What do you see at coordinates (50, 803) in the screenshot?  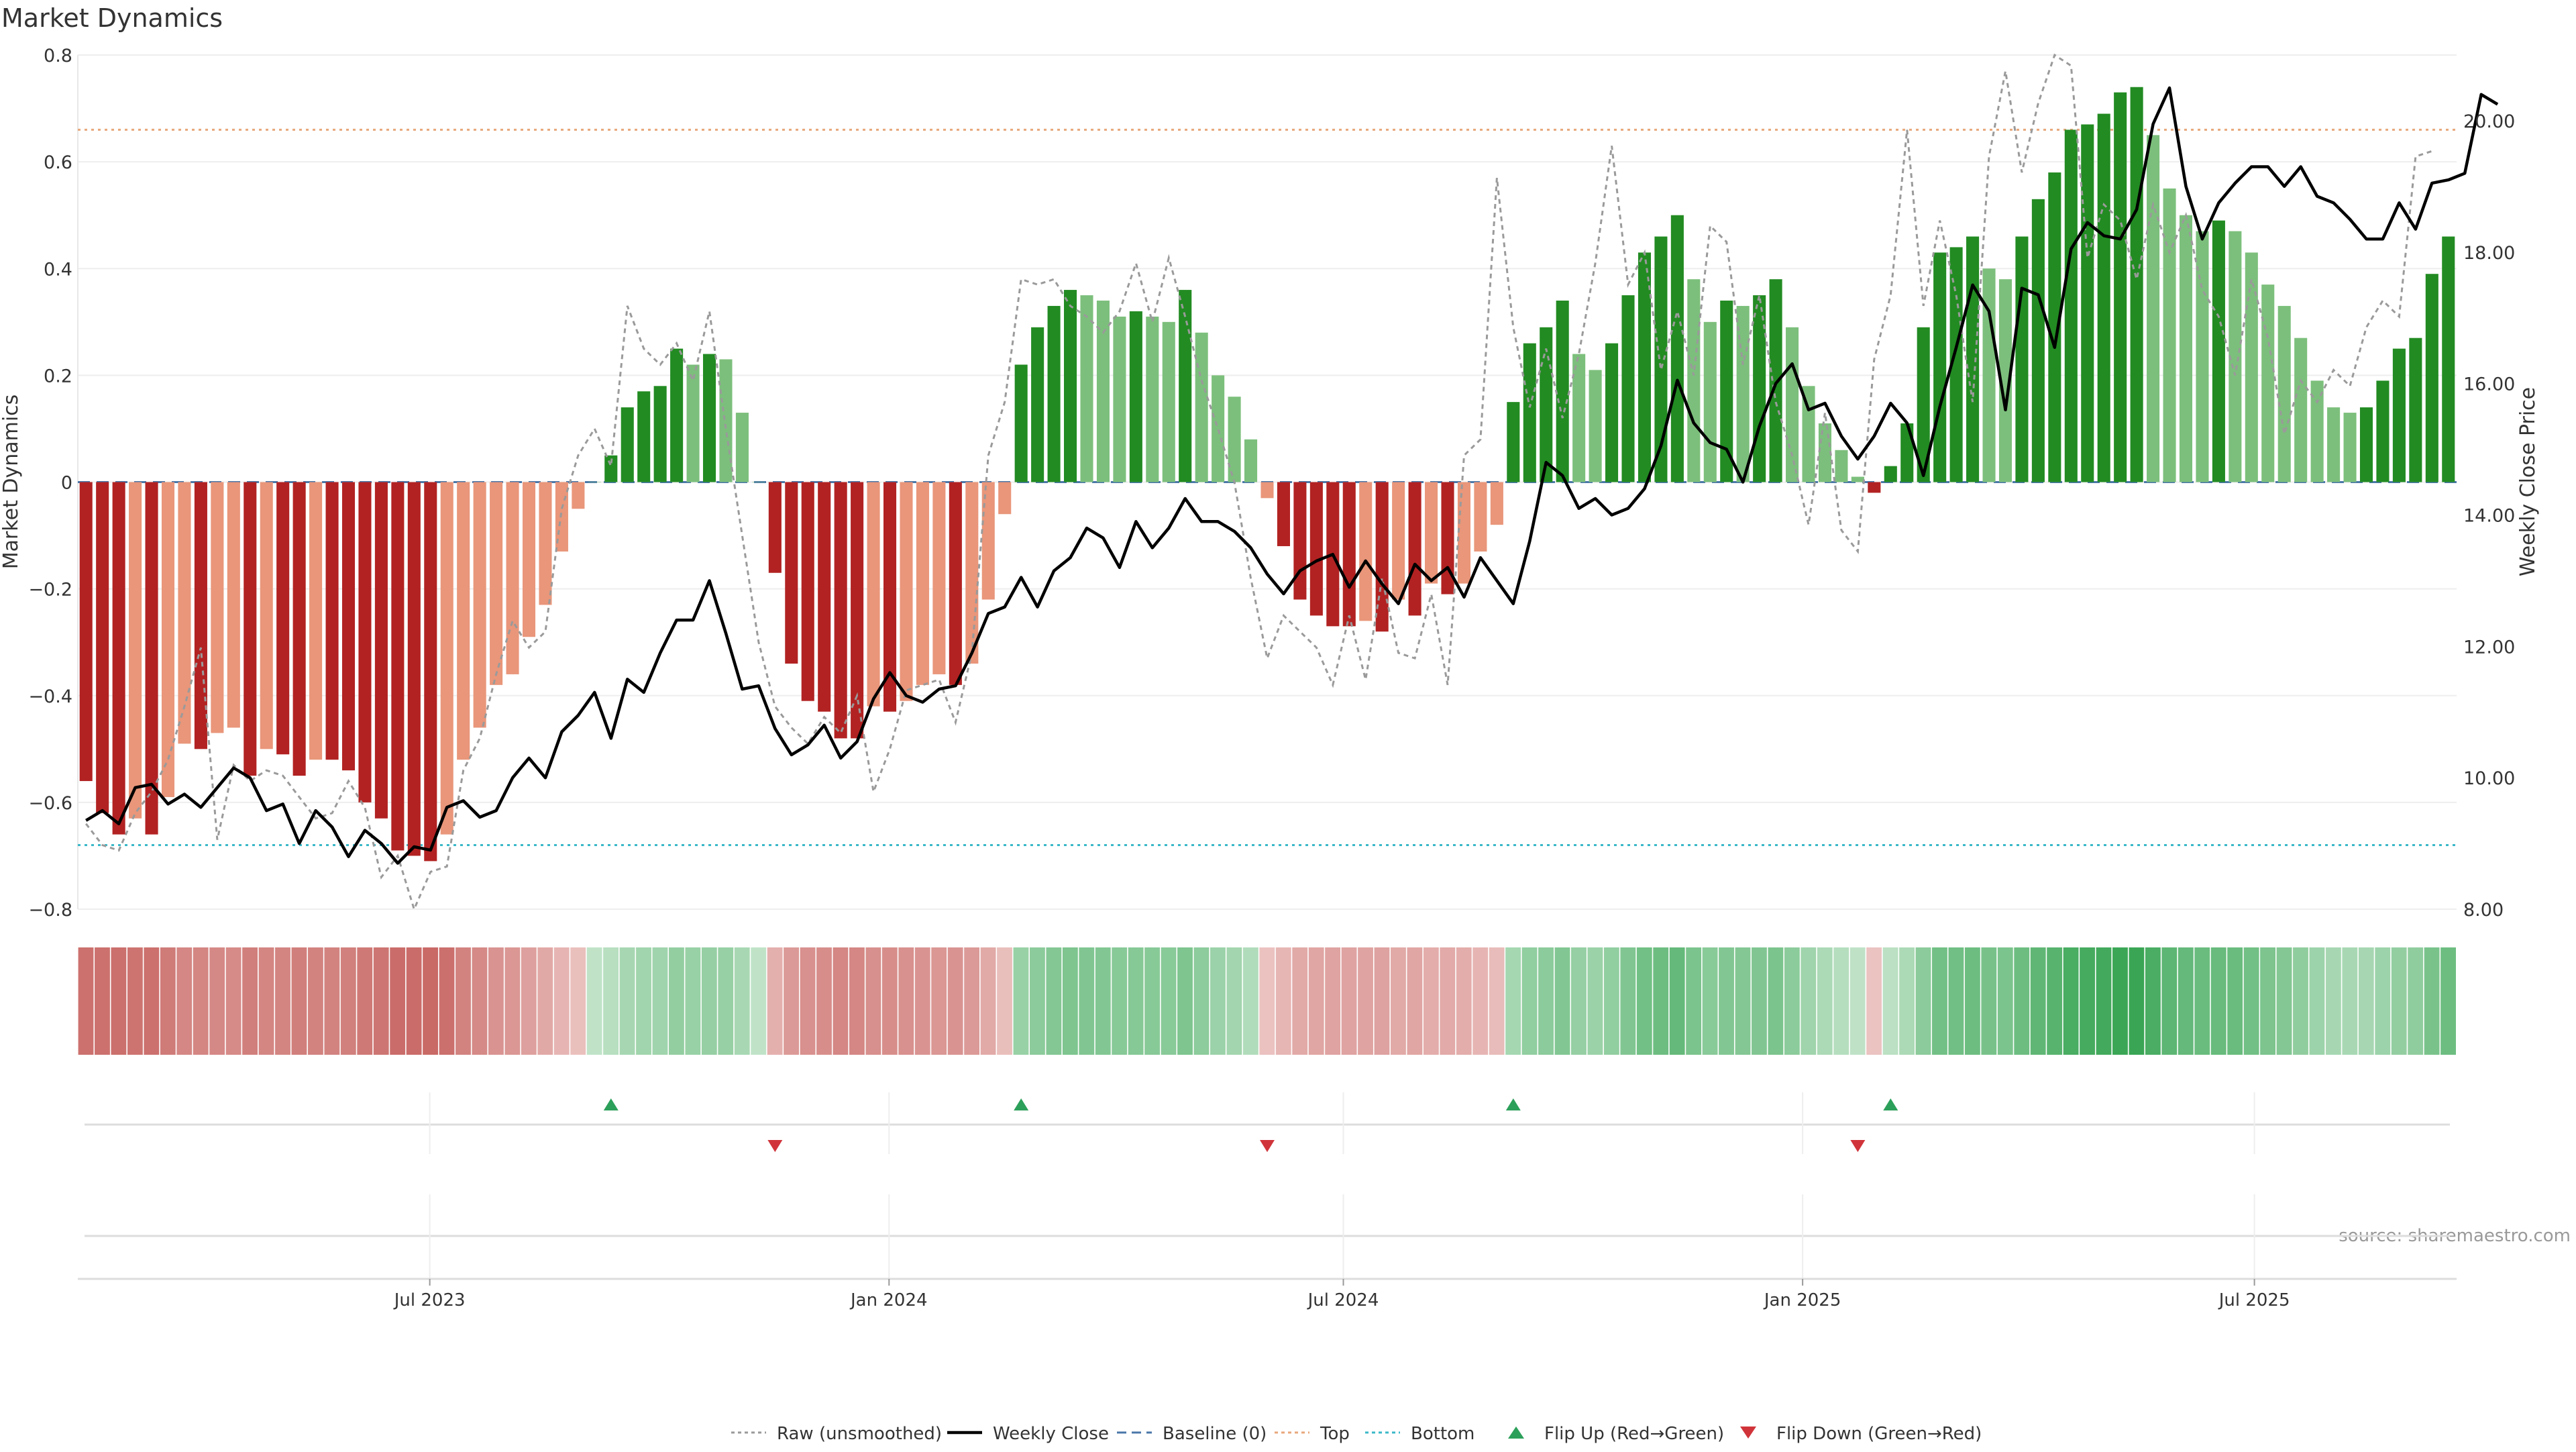 I see `y-tick-label: −0.6` at bounding box center [50, 803].